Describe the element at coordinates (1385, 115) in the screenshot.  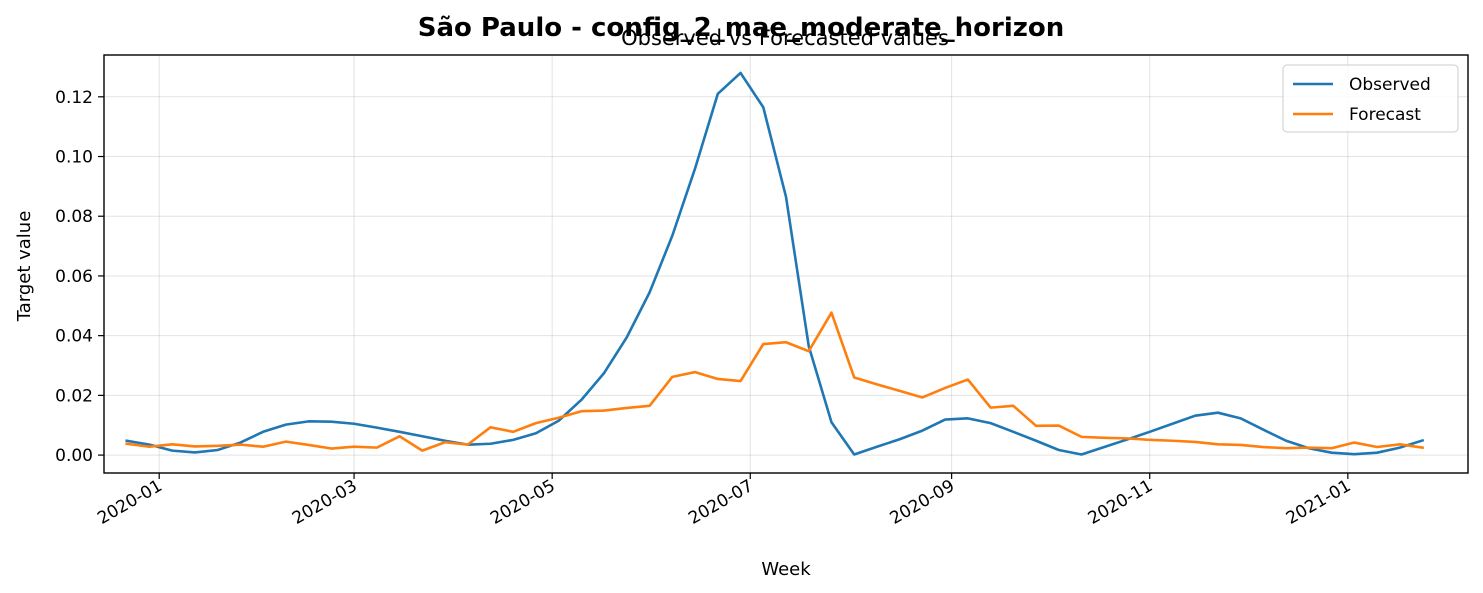
I see `legend-label-forecast: Forecast` at that location.